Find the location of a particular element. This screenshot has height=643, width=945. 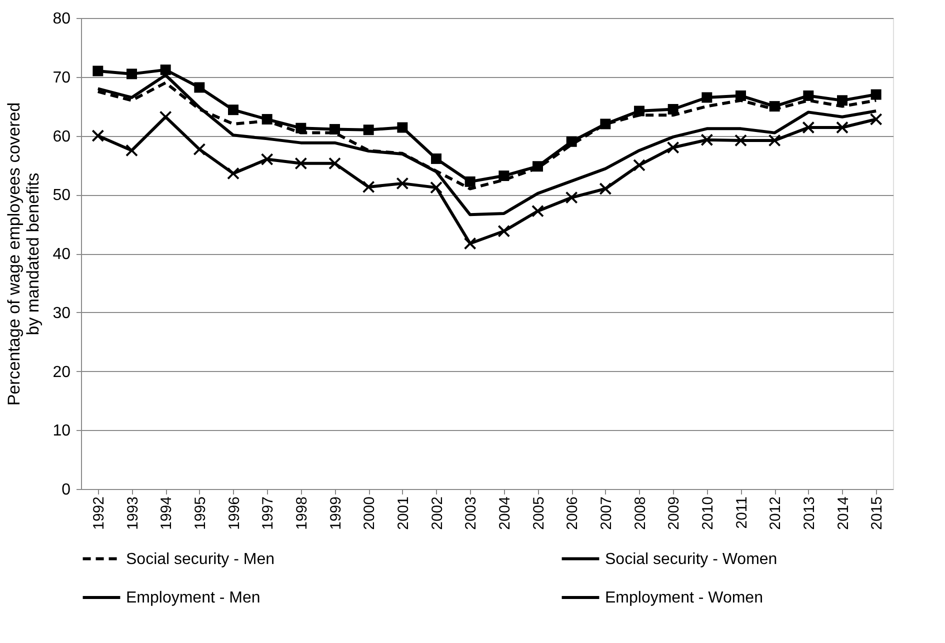

x-tick-label: 2004 is located at coordinates (505, 513).